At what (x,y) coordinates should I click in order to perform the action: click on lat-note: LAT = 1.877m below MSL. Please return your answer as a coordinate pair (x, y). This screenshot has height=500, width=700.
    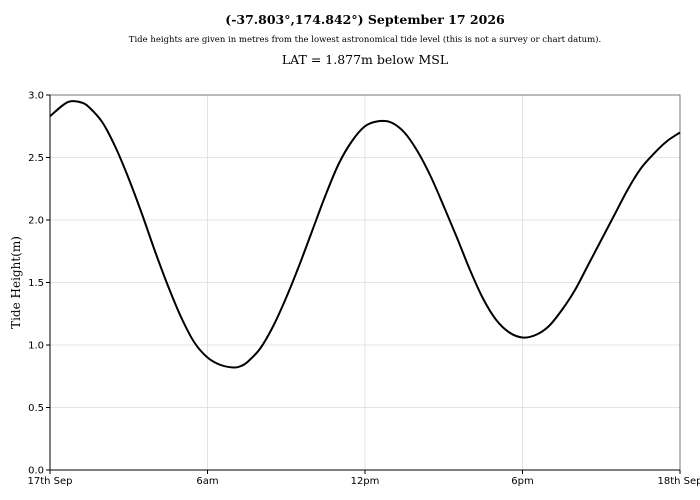
    Looking at the image, I should click on (365, 59).